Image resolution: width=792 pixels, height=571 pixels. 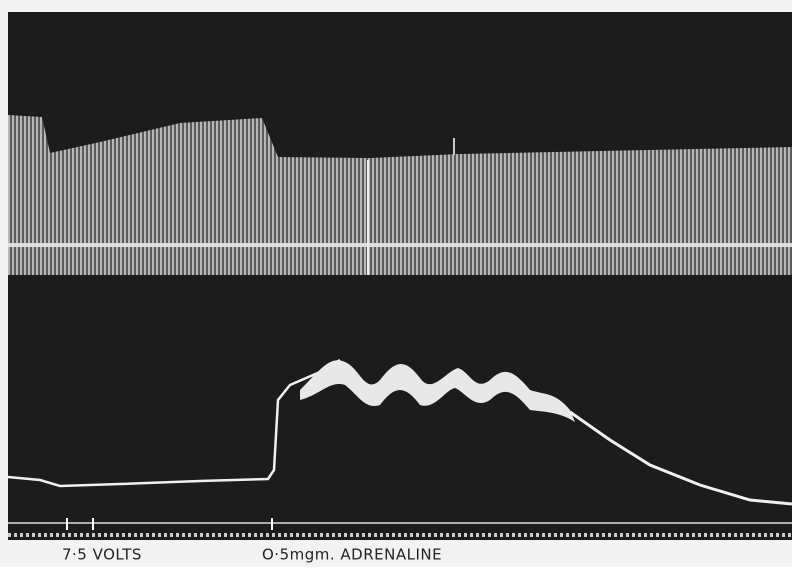 I want to click on stimulus-label: 7·5 VOLTS, so click(x=102, y=555).